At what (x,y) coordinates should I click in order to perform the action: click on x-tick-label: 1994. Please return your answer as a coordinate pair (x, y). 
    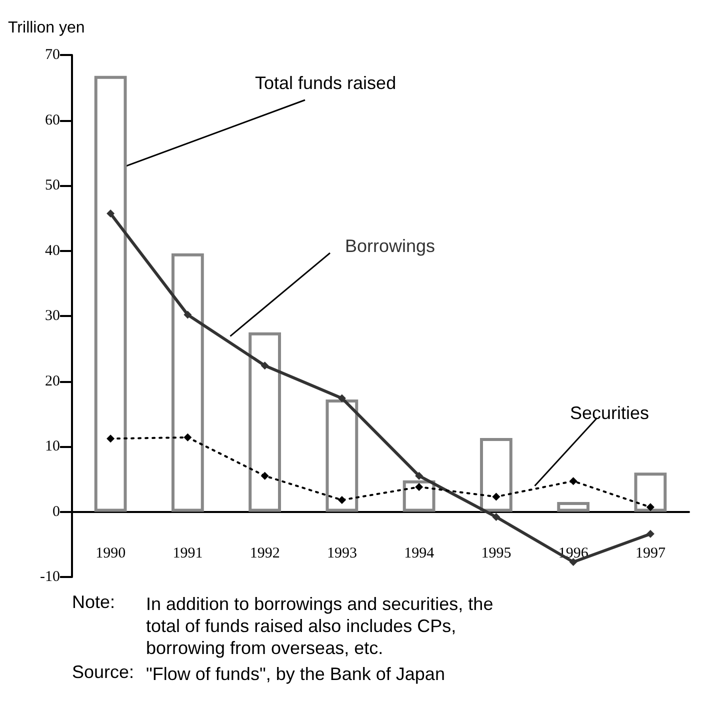
    Looking at the image, I should click on (419, 553).